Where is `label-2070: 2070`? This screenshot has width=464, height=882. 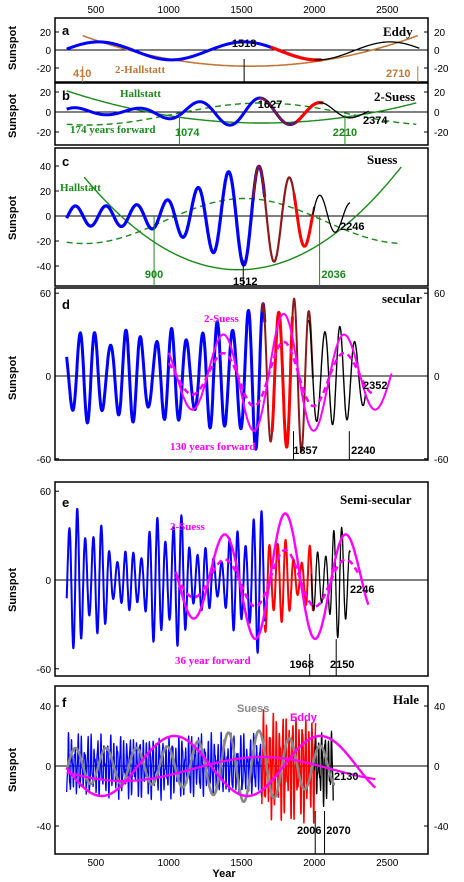 label-2070: 2070 is located at coordinates (338, 831).